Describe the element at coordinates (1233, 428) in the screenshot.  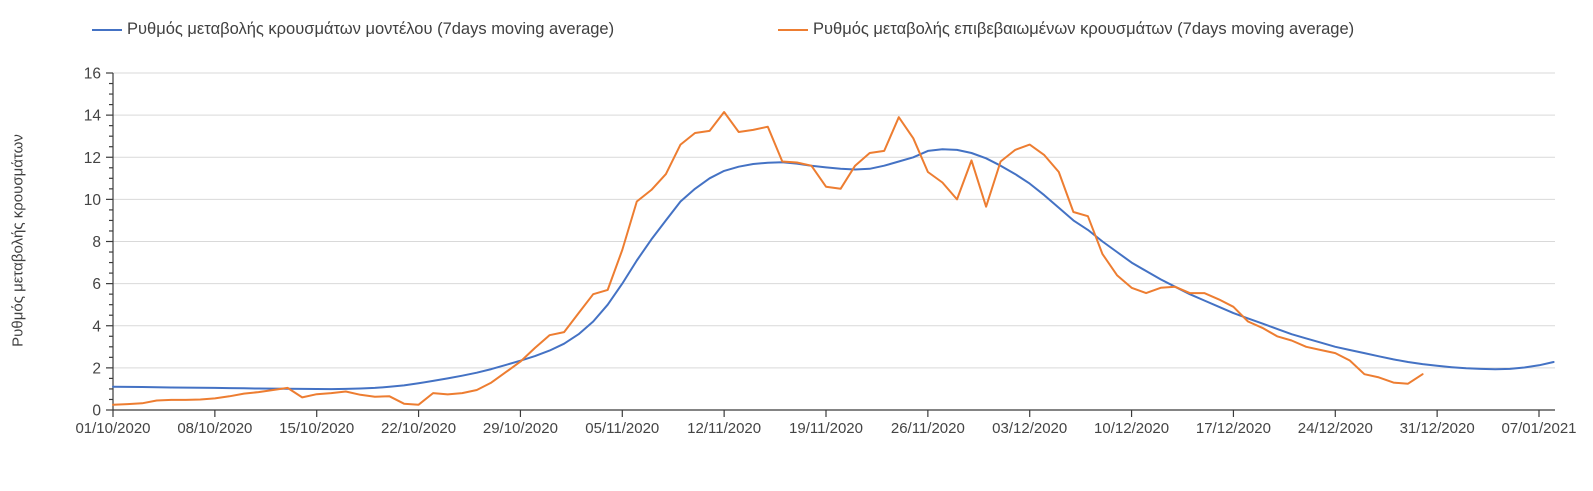
I see `x-tick-label: 17/12/2020` at that location.